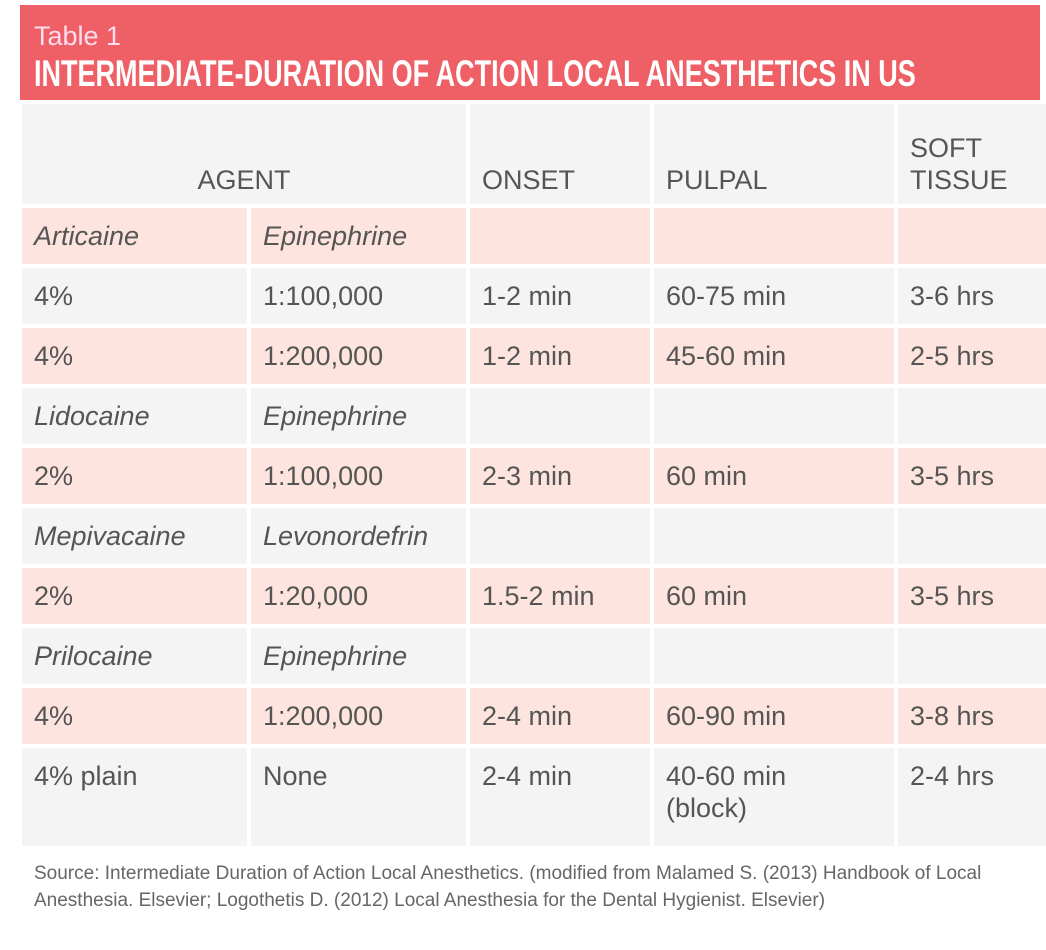 The image size is (1046, 950). Describe the element at coordinates (774, 797) in the screenshot. I see `table-cell: 40-60 min (block)` at that location.